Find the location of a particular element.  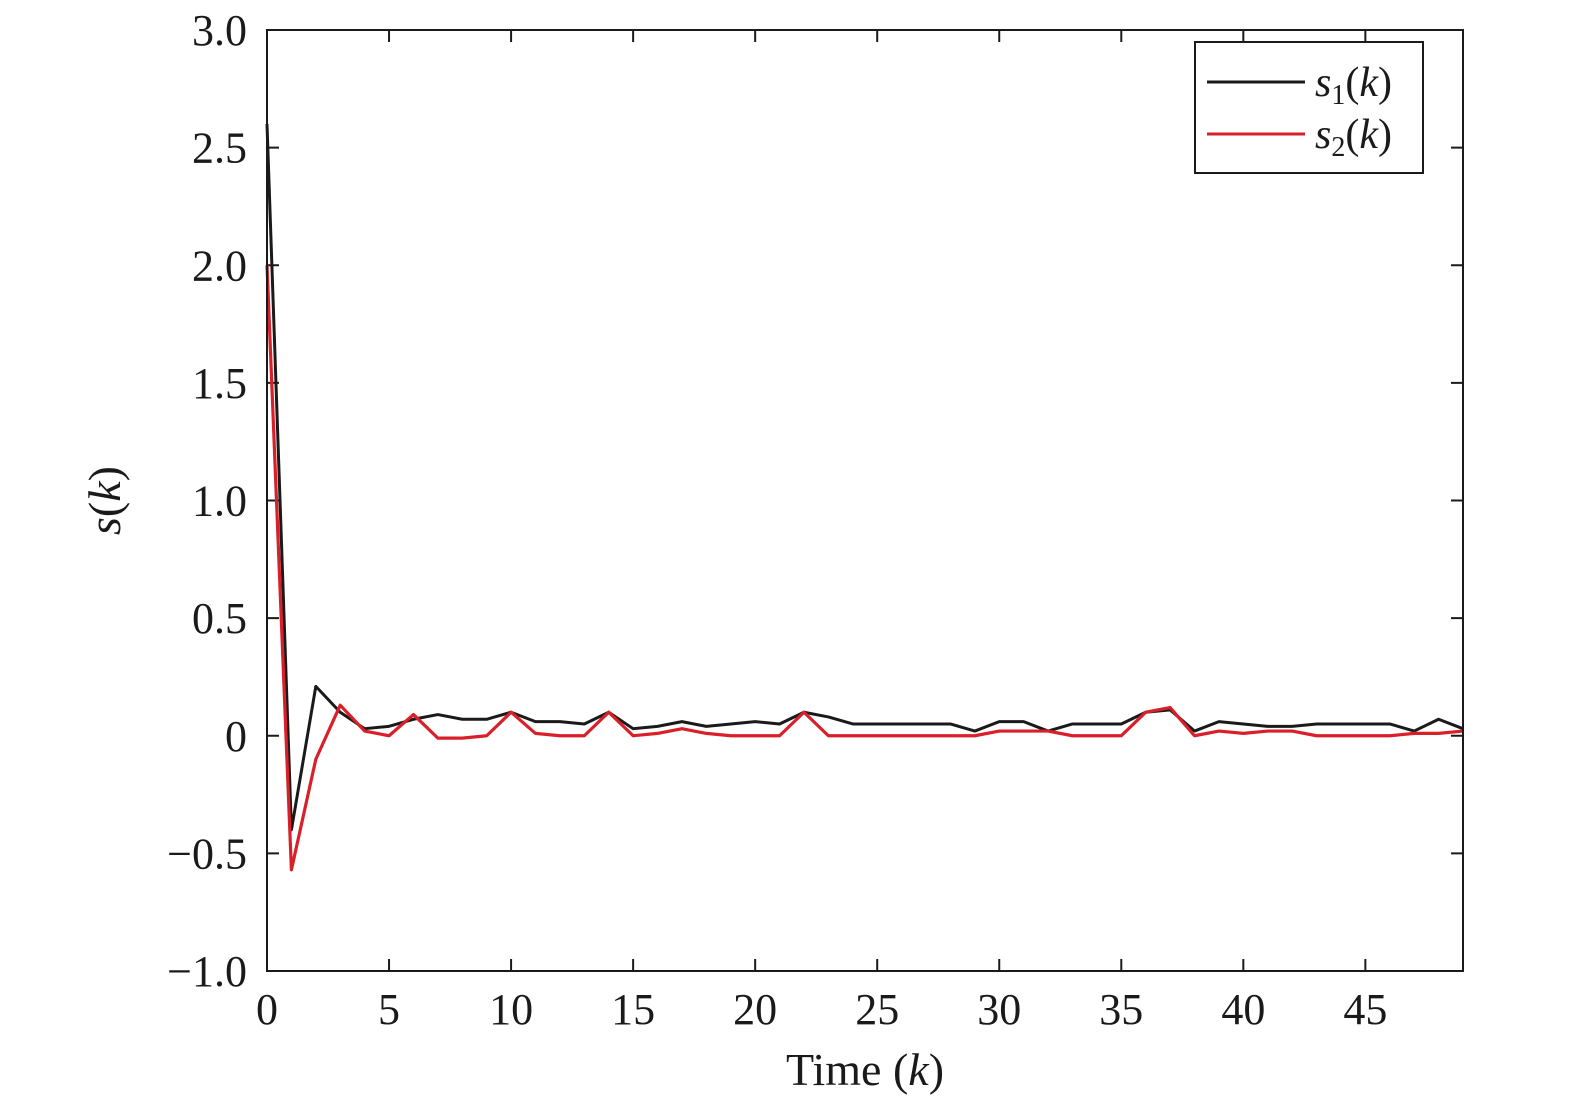

y-tick-label: 0 is located at coordinates (236, 736).